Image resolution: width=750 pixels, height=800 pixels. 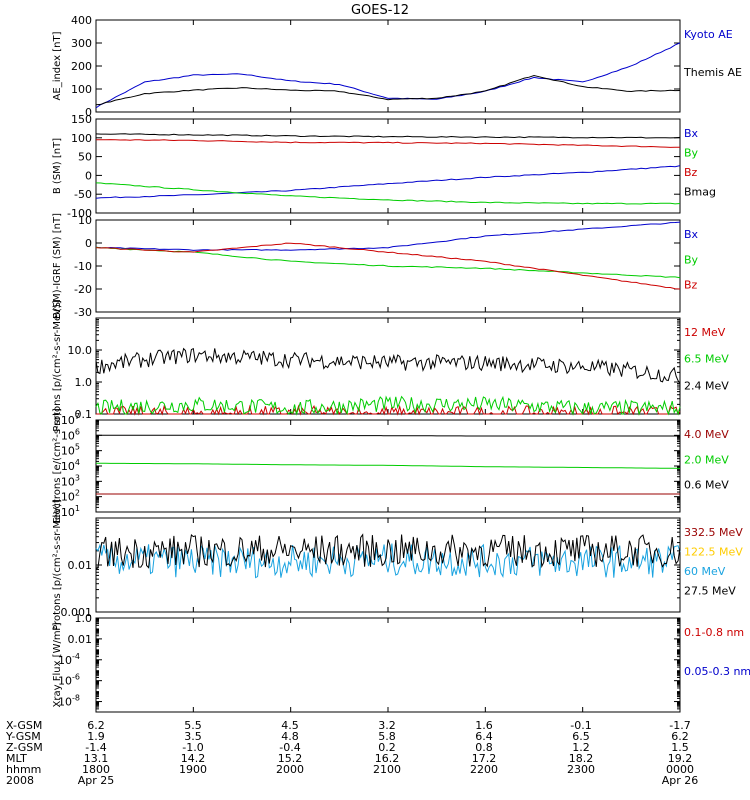 I want to click on ephemeris-value: 19.2, so click(x=680, y=758).